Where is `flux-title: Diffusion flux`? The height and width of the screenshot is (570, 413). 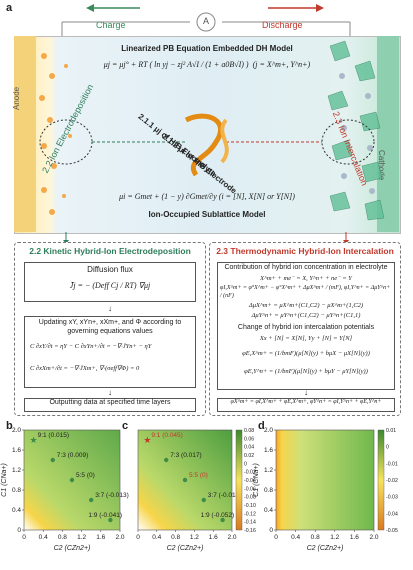
flux-title: Diffusion flux is located at coordinates (110, 269).